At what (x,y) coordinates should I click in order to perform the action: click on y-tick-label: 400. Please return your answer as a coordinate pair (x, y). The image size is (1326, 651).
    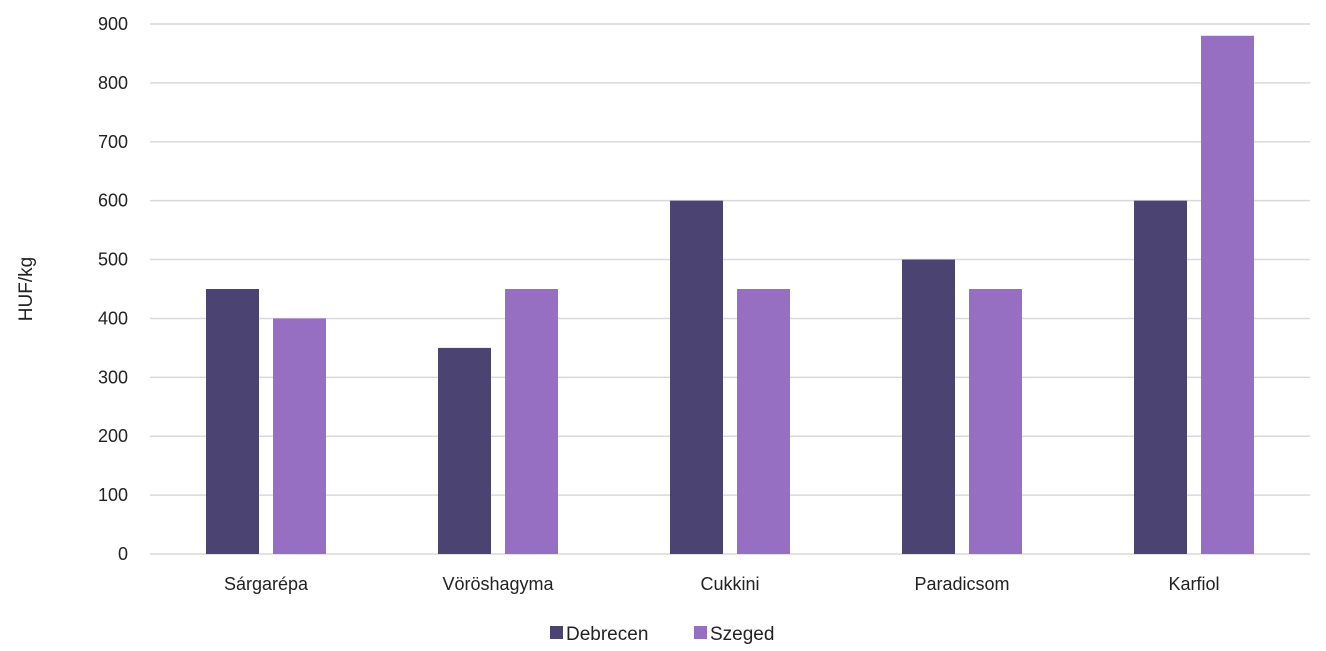
    Looking at the image, I should click on (113, 318).